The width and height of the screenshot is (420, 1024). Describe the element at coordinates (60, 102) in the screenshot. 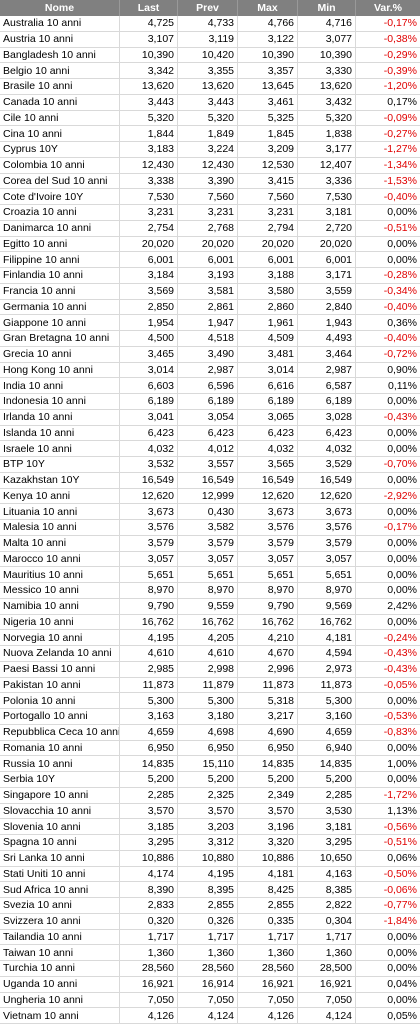

I see `name-cell: Canada 10 anni` at that location.